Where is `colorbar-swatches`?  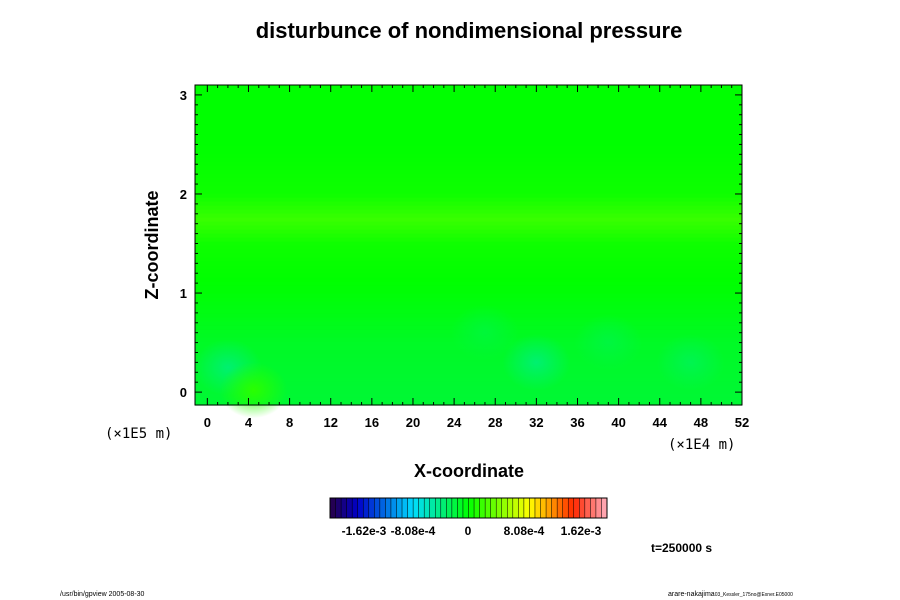
colorbar-swatches is located at coordinates (468, 508).